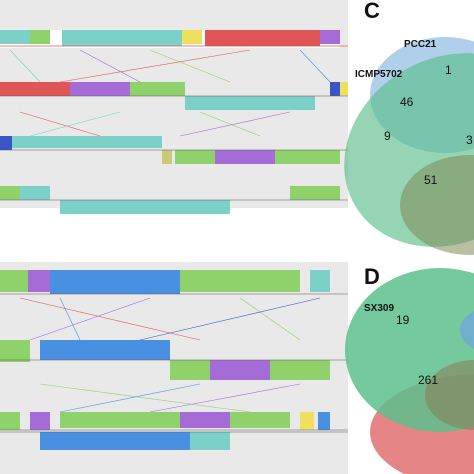 Image resolution: width=474 pixels, height=474 pixels. Describe the element at coordinates (437, 205) in the screenshot. I see `venn-c-set-third` at that location.